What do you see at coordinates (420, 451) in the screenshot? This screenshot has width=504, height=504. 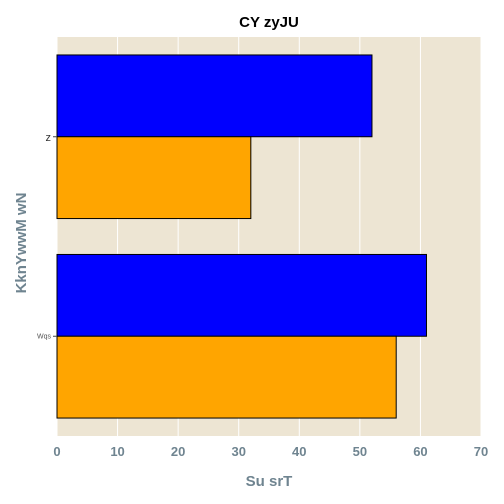 I see `x-tick-label: 60` at bounding box center [420, 451].